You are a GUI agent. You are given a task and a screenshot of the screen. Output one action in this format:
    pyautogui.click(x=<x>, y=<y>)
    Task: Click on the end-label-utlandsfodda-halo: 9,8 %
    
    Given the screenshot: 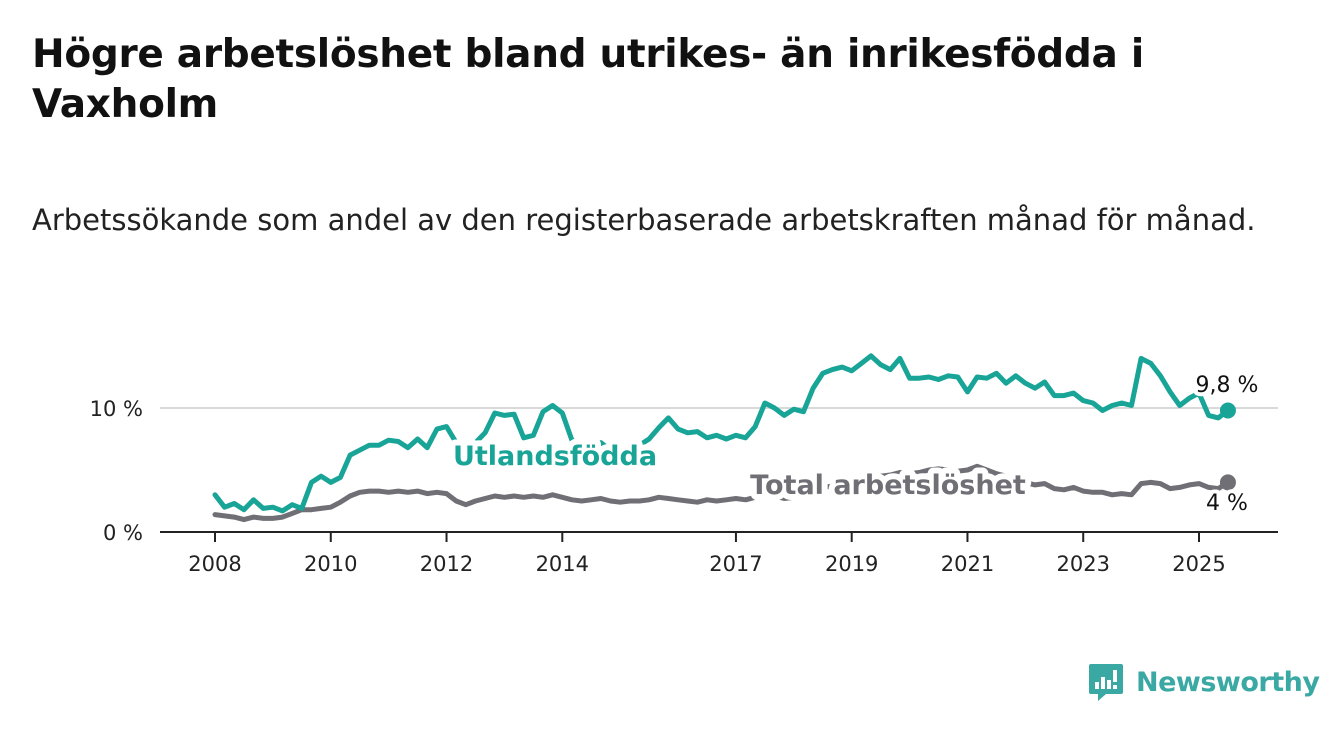 What is the action you would take?
    pyautogui.click(x=1227, y=385)
    